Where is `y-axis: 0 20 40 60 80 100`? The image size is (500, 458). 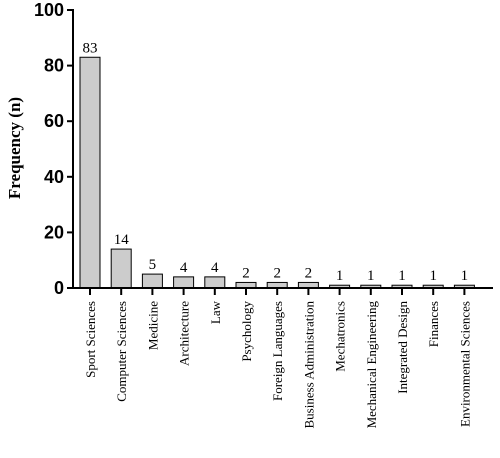 y-axis: 0 20 40 60 80 100 is located at coordinates (54, 149).